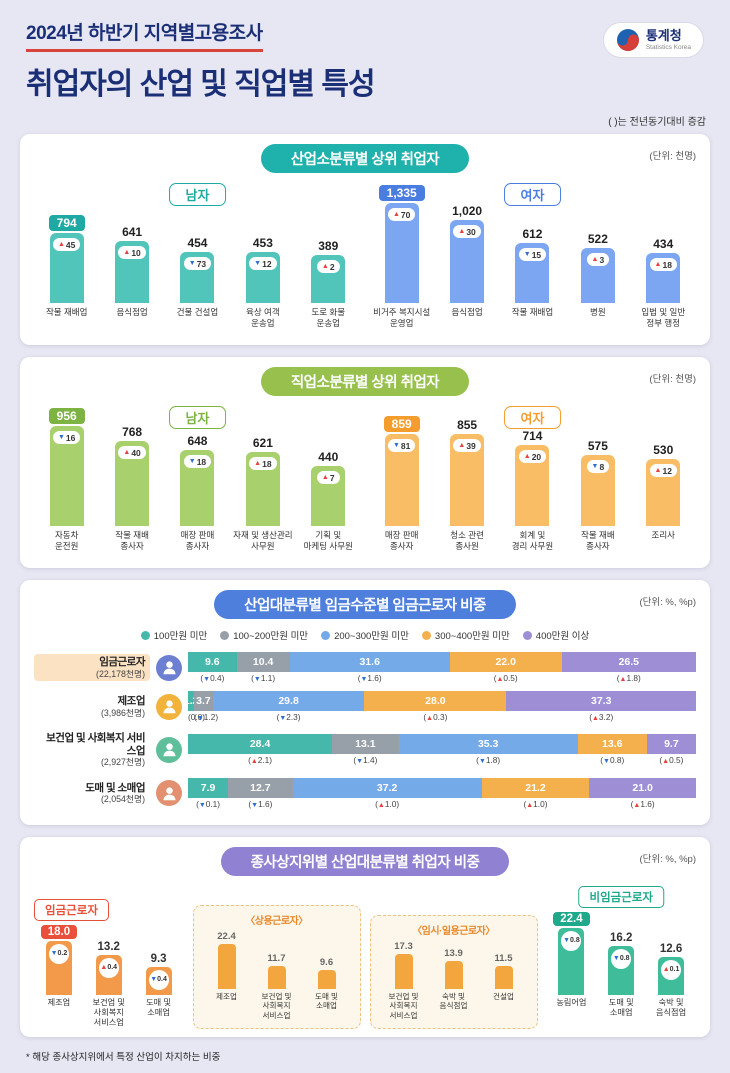 Image resolution: width=730 pixels, height=1073 pixels. I want to click on change-value: 2, so click(332, 266).